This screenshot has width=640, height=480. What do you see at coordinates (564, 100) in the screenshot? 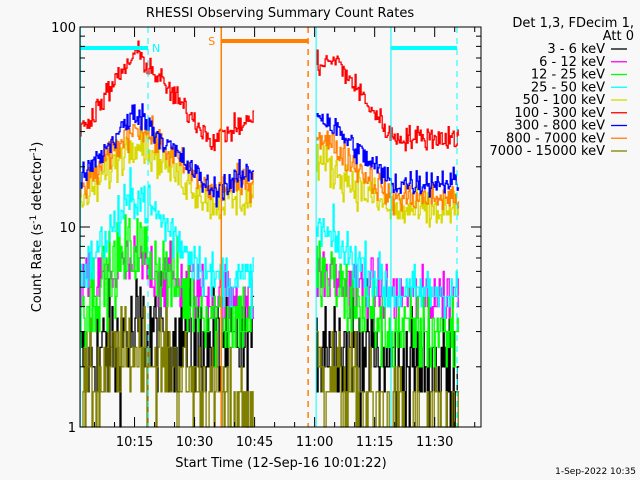
I see `legend-entry-label: 50 - 100 keV` at bounding box center [564, 100].